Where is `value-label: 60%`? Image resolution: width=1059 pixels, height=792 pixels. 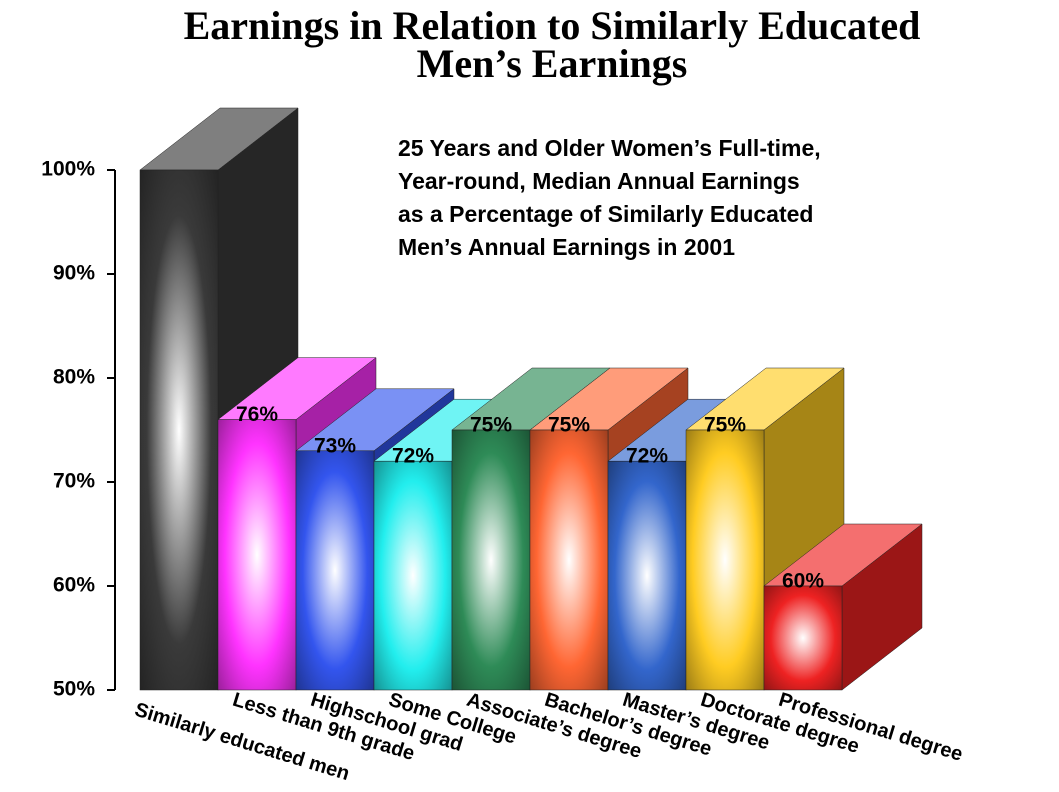 value-label: 60% is located at coordinates (803, 581).